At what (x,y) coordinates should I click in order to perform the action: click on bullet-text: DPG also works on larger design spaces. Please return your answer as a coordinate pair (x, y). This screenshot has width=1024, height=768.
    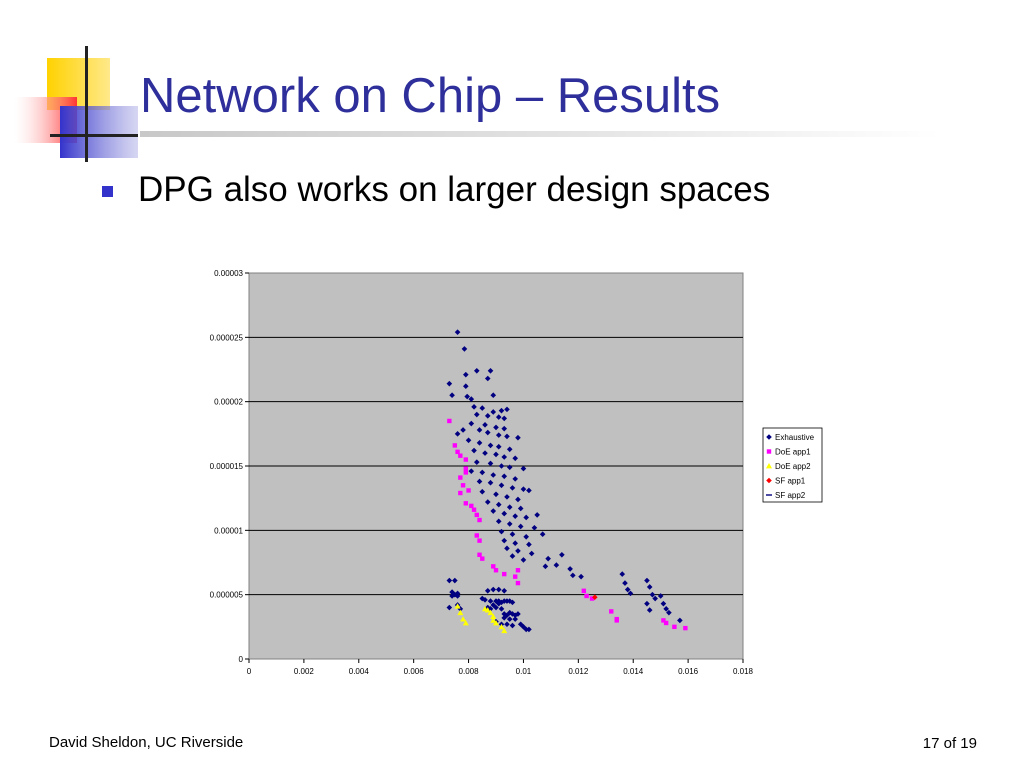
    Looking at the image, I should click on (454, 189).